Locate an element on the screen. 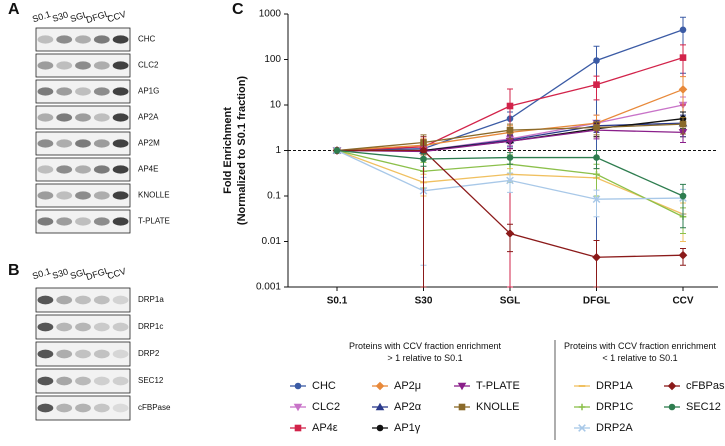 This screenshot has width=725, height=446. legend-label: DRP2A is located at coordinates (614, 428).